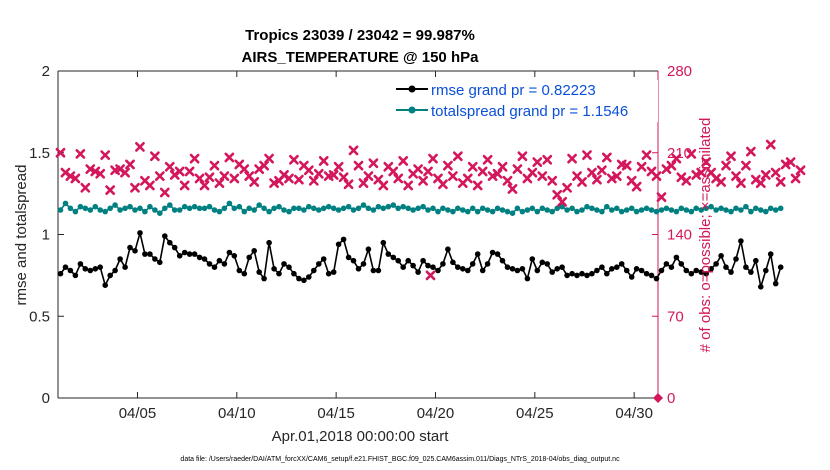  I want to click on chart-subtitle: AIRS_TEMPERATURE @ 150 hPa, so click(361, 57).